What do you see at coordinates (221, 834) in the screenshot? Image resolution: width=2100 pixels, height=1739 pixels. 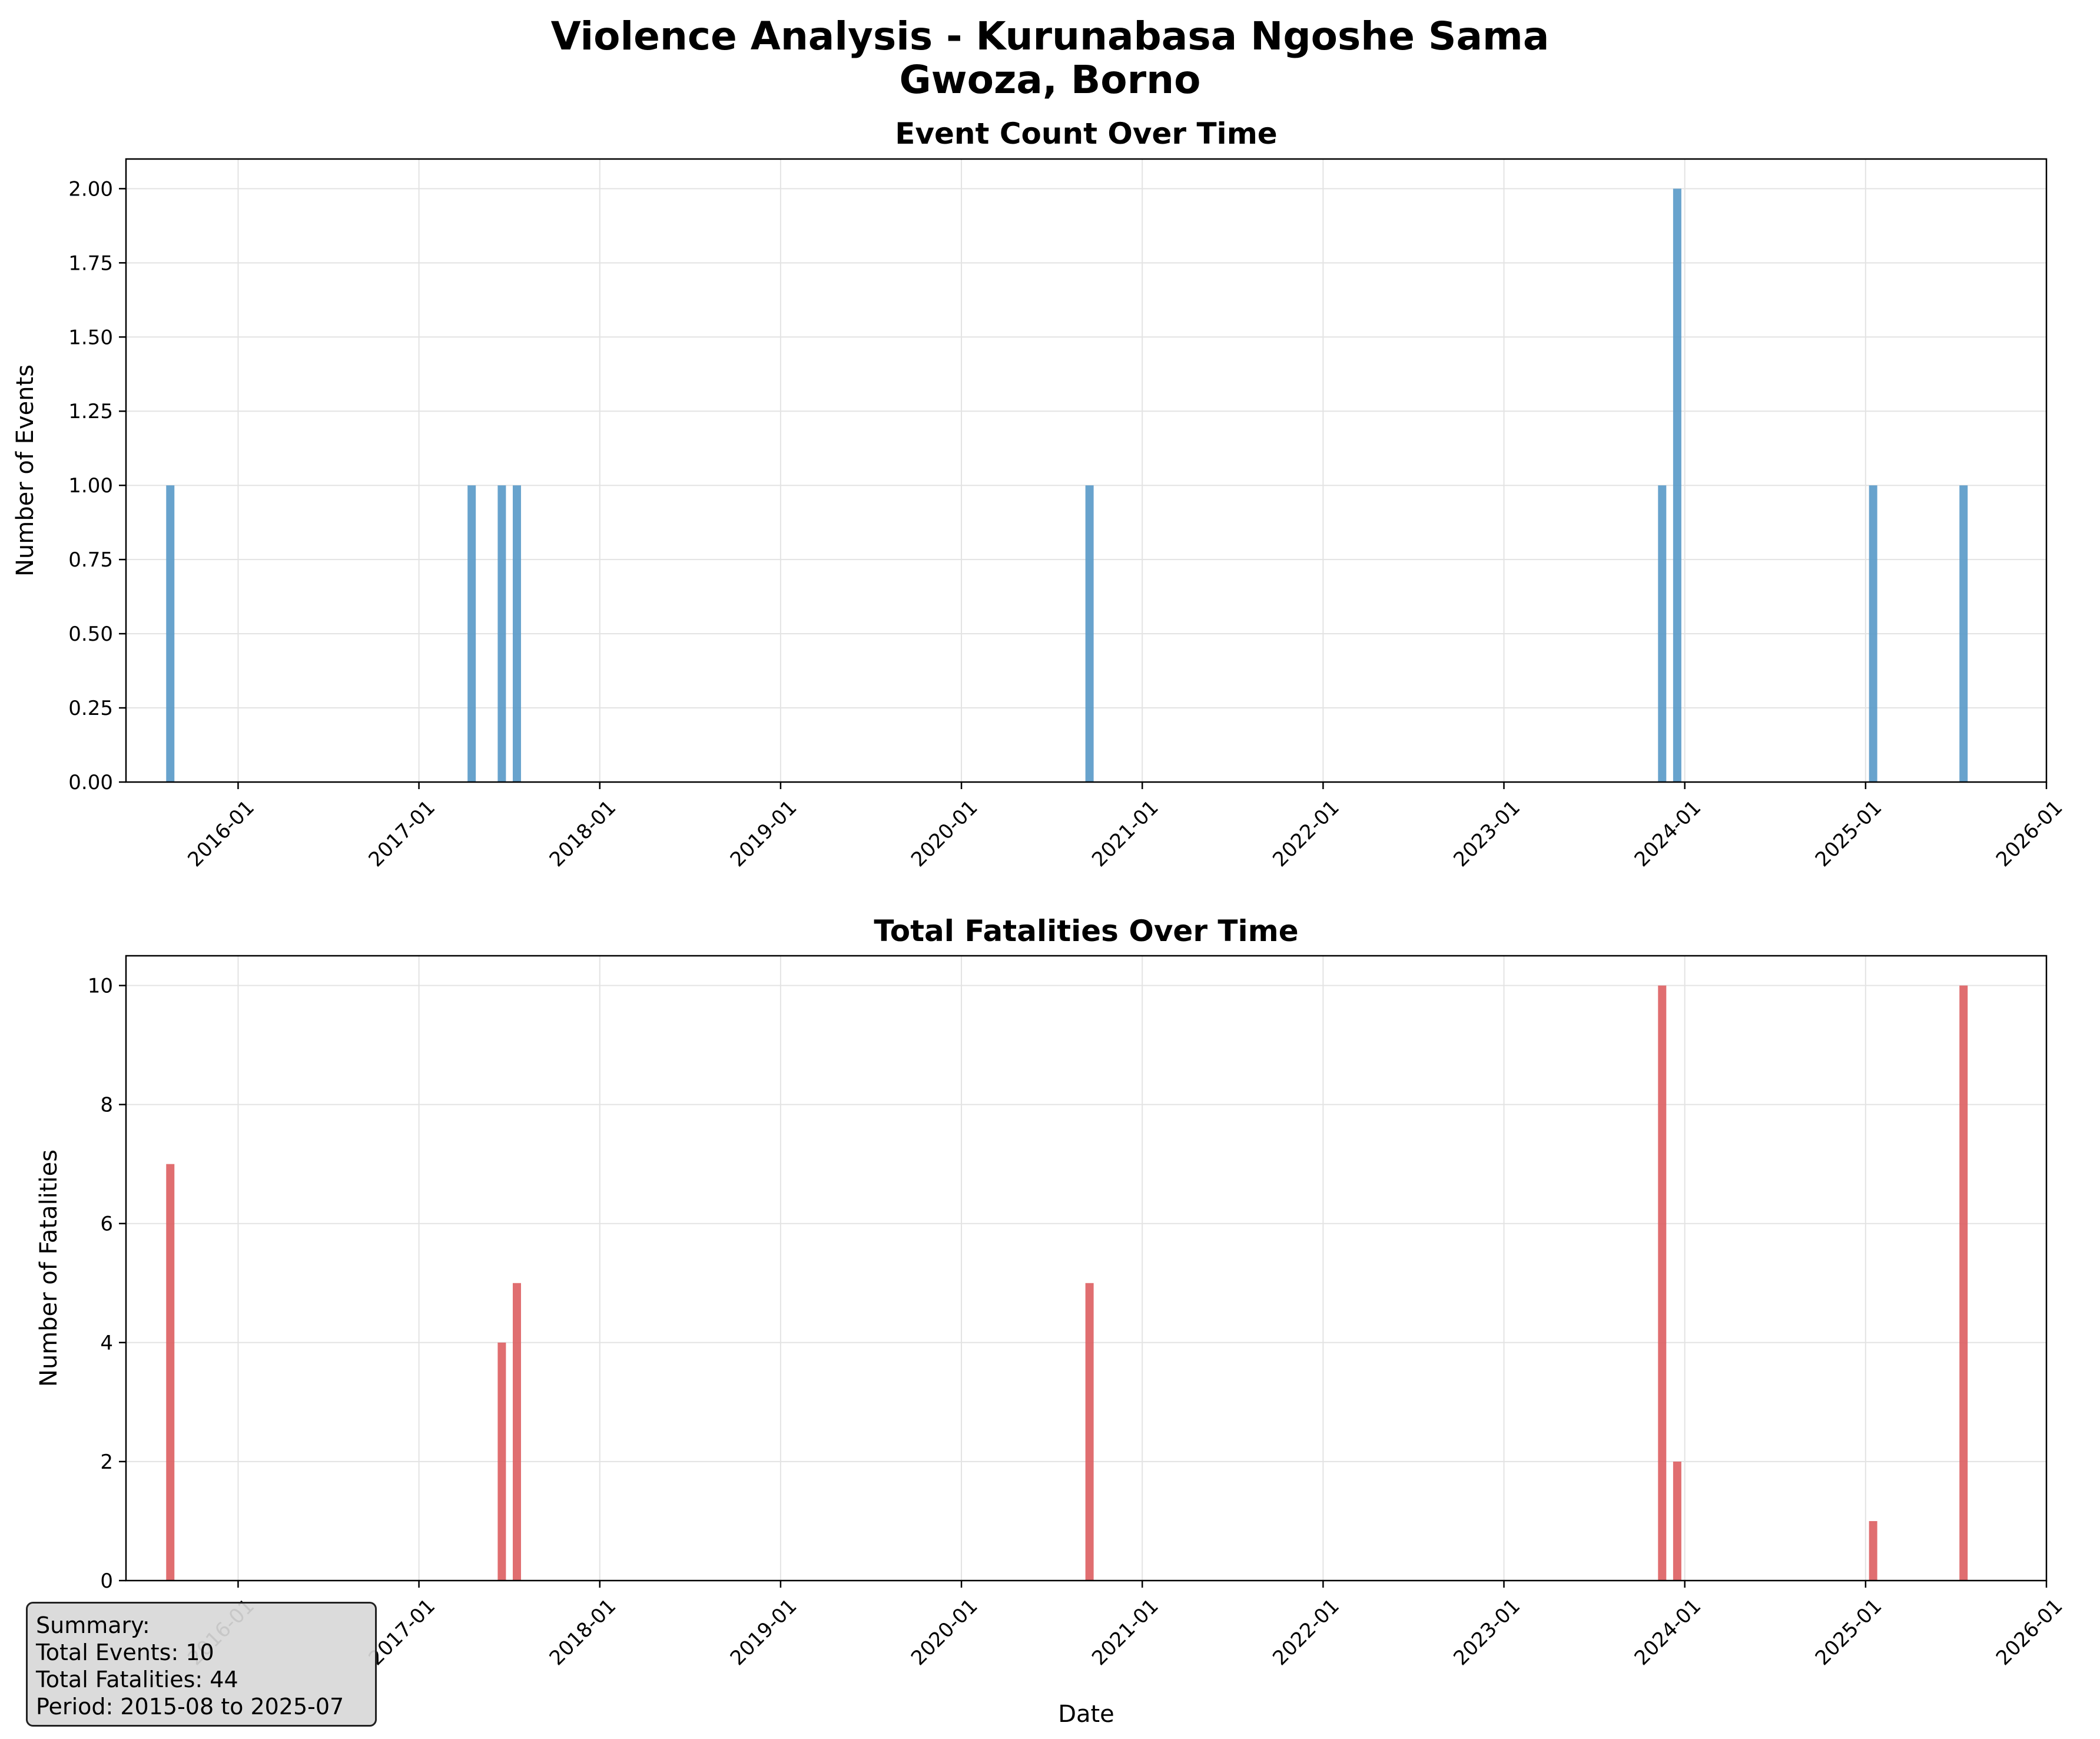 I see `x-tick-label: 2016-01` at bounding box center [221, 834].